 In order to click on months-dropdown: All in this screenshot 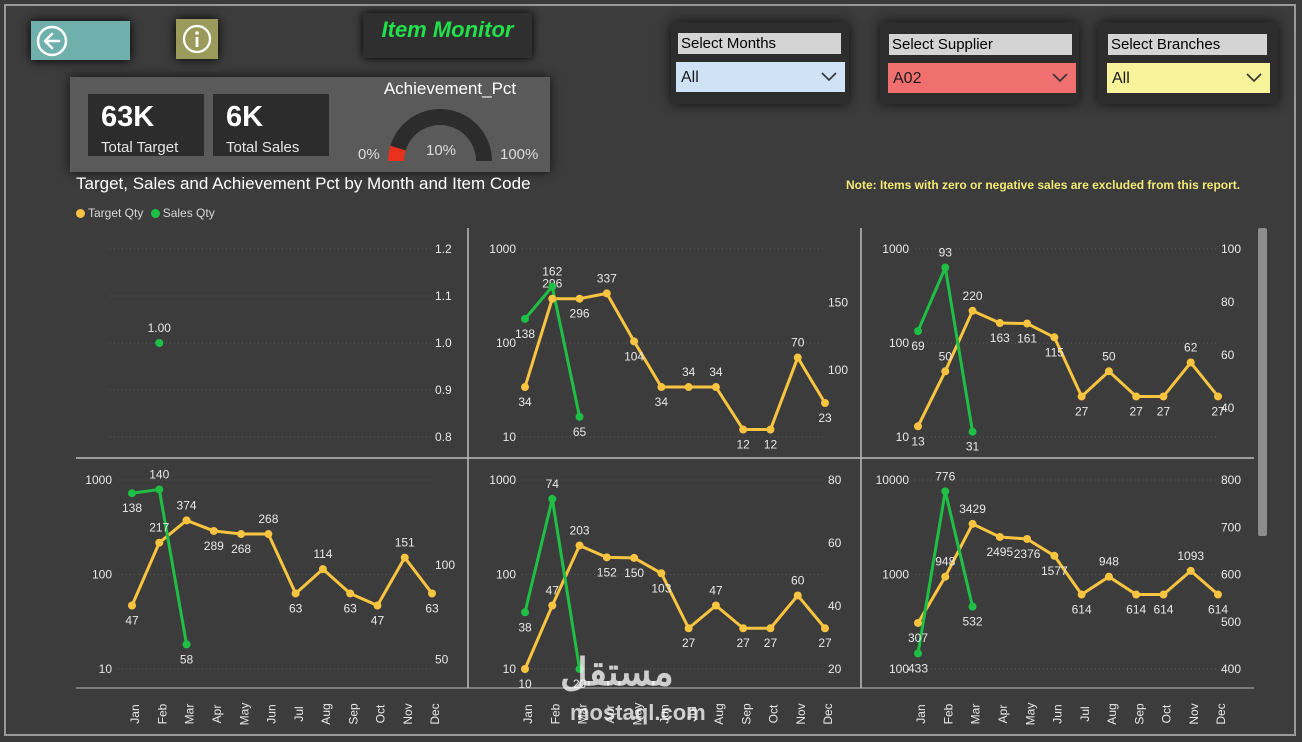, I will do `click(760, 77)`.